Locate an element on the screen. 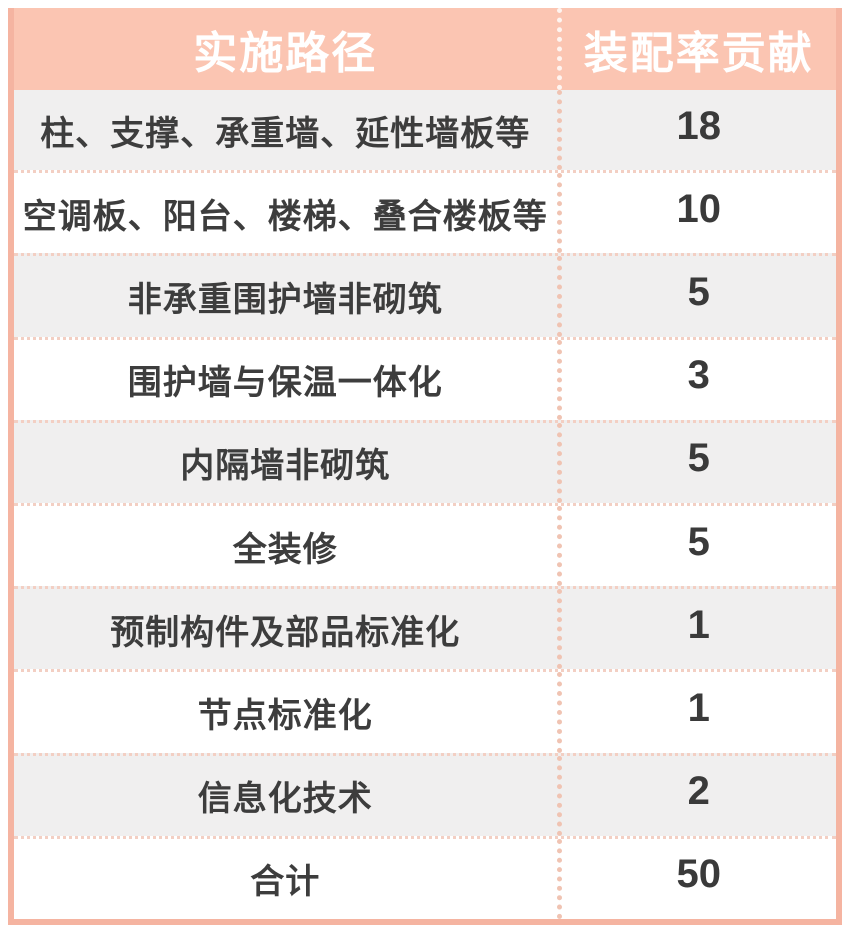 The height and width of the screenshot is (930, 850). path-cell: 围护墙与保温一体化 is located at coordinates (285, 380).